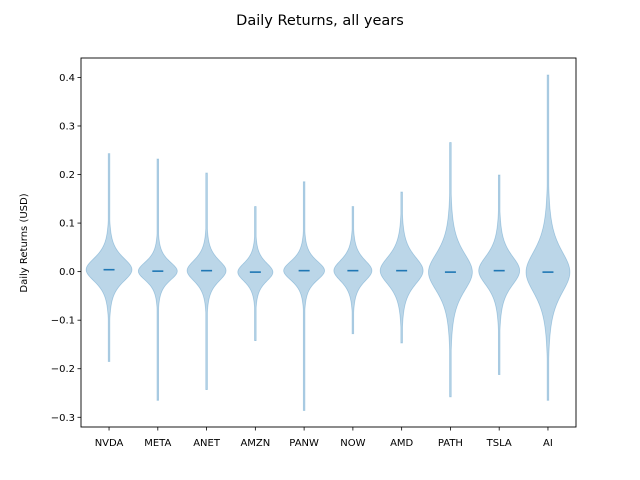  I want to click on y-axis-ticks: −0.3 −0.2 −0.1 0.0 0.1 0.2 0.3 0.4, so click(66, 248).